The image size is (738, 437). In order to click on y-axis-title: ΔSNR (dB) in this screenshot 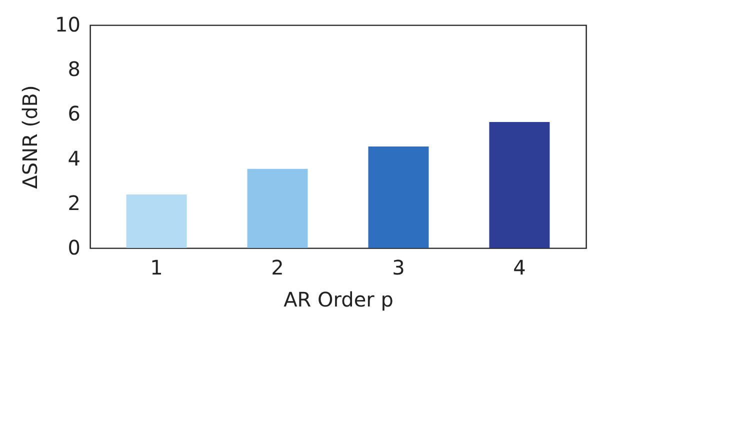, I will do `click(30, 137)`.